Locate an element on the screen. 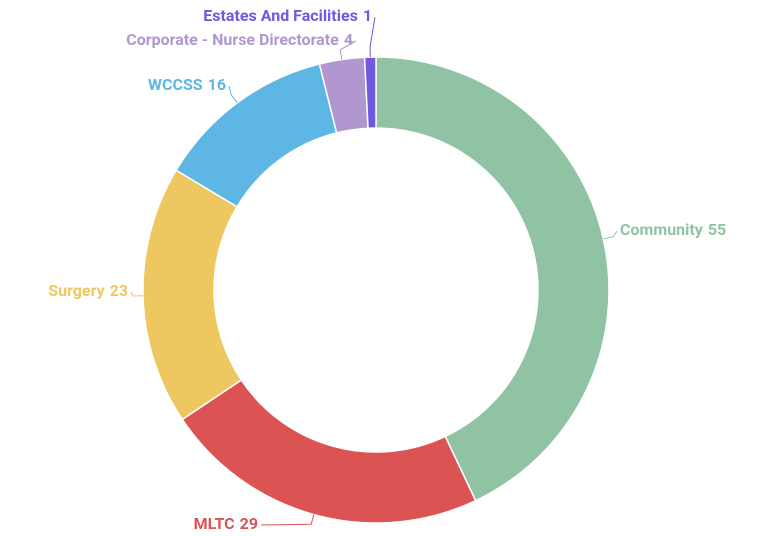 Image resolution: width=774 pixels, height=536 pixels. slice-label-name: Community is located at coordinates (662, 229).